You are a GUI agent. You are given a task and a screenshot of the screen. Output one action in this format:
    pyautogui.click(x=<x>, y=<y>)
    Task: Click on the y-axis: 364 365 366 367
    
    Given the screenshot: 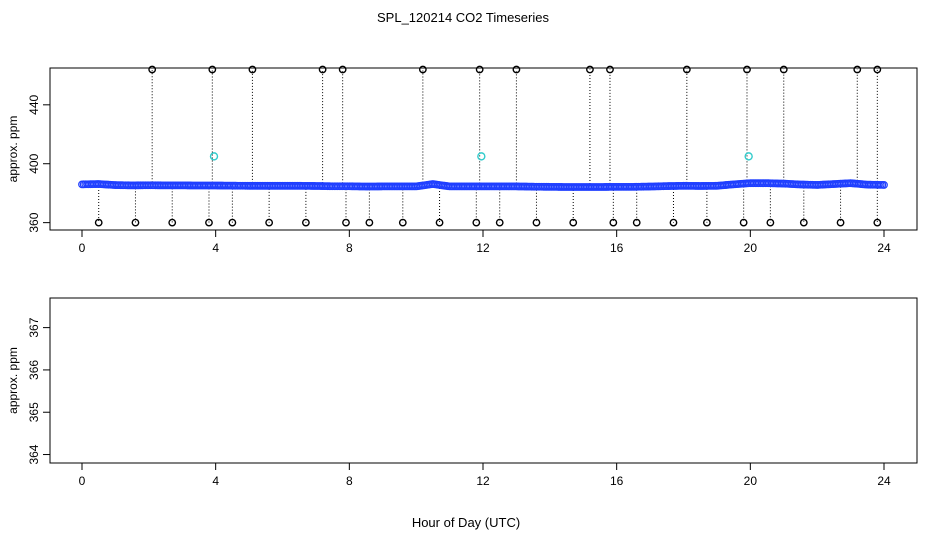 What is the action you would take?
    pyautogui.click(x=38, y=391)
    